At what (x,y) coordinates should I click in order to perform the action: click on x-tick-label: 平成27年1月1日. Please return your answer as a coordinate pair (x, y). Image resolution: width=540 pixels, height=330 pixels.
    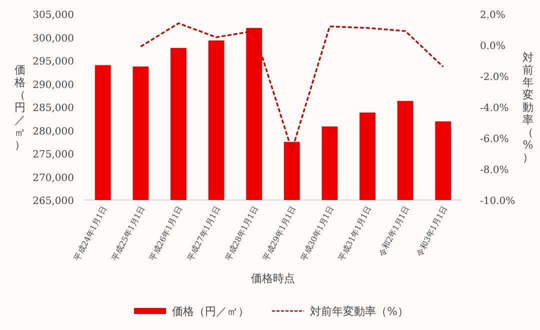
    Looking at the image, I should click on (204, 233).